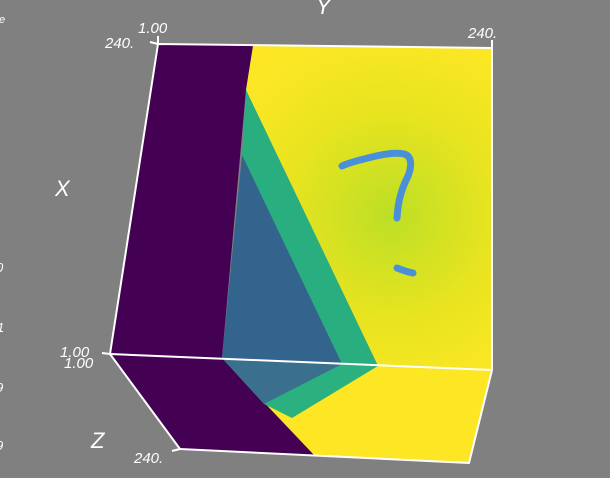 This screenshot has width=610, height=478. What do you see at coordinates (323, 9) in the screenshot?
I see `y-axis-label: Y` at bounding box center [323, 9].